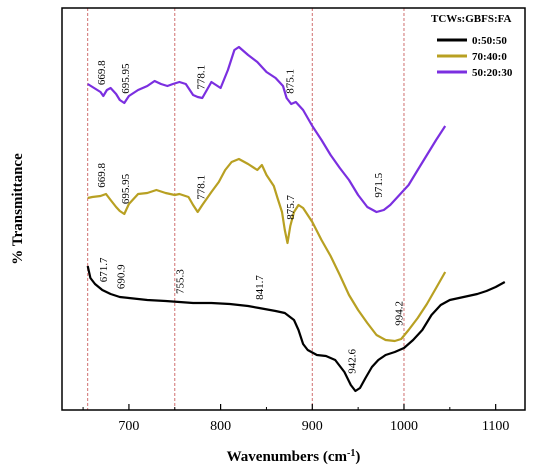 The height and width of the screenshot is (469, 550). I want to click on peak-label: 994.2, so click(400, 313).